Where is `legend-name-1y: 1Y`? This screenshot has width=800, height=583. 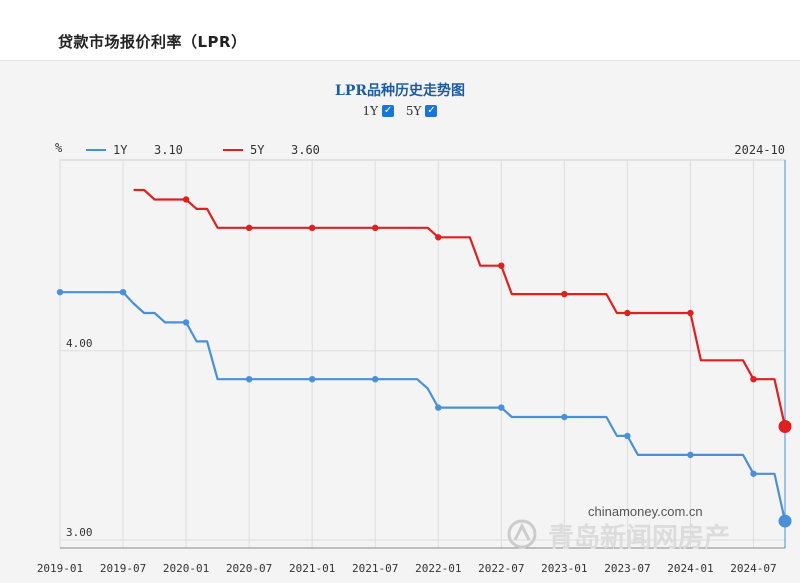 legend-name-1y: 1Y is located at coordinates (120, 150).